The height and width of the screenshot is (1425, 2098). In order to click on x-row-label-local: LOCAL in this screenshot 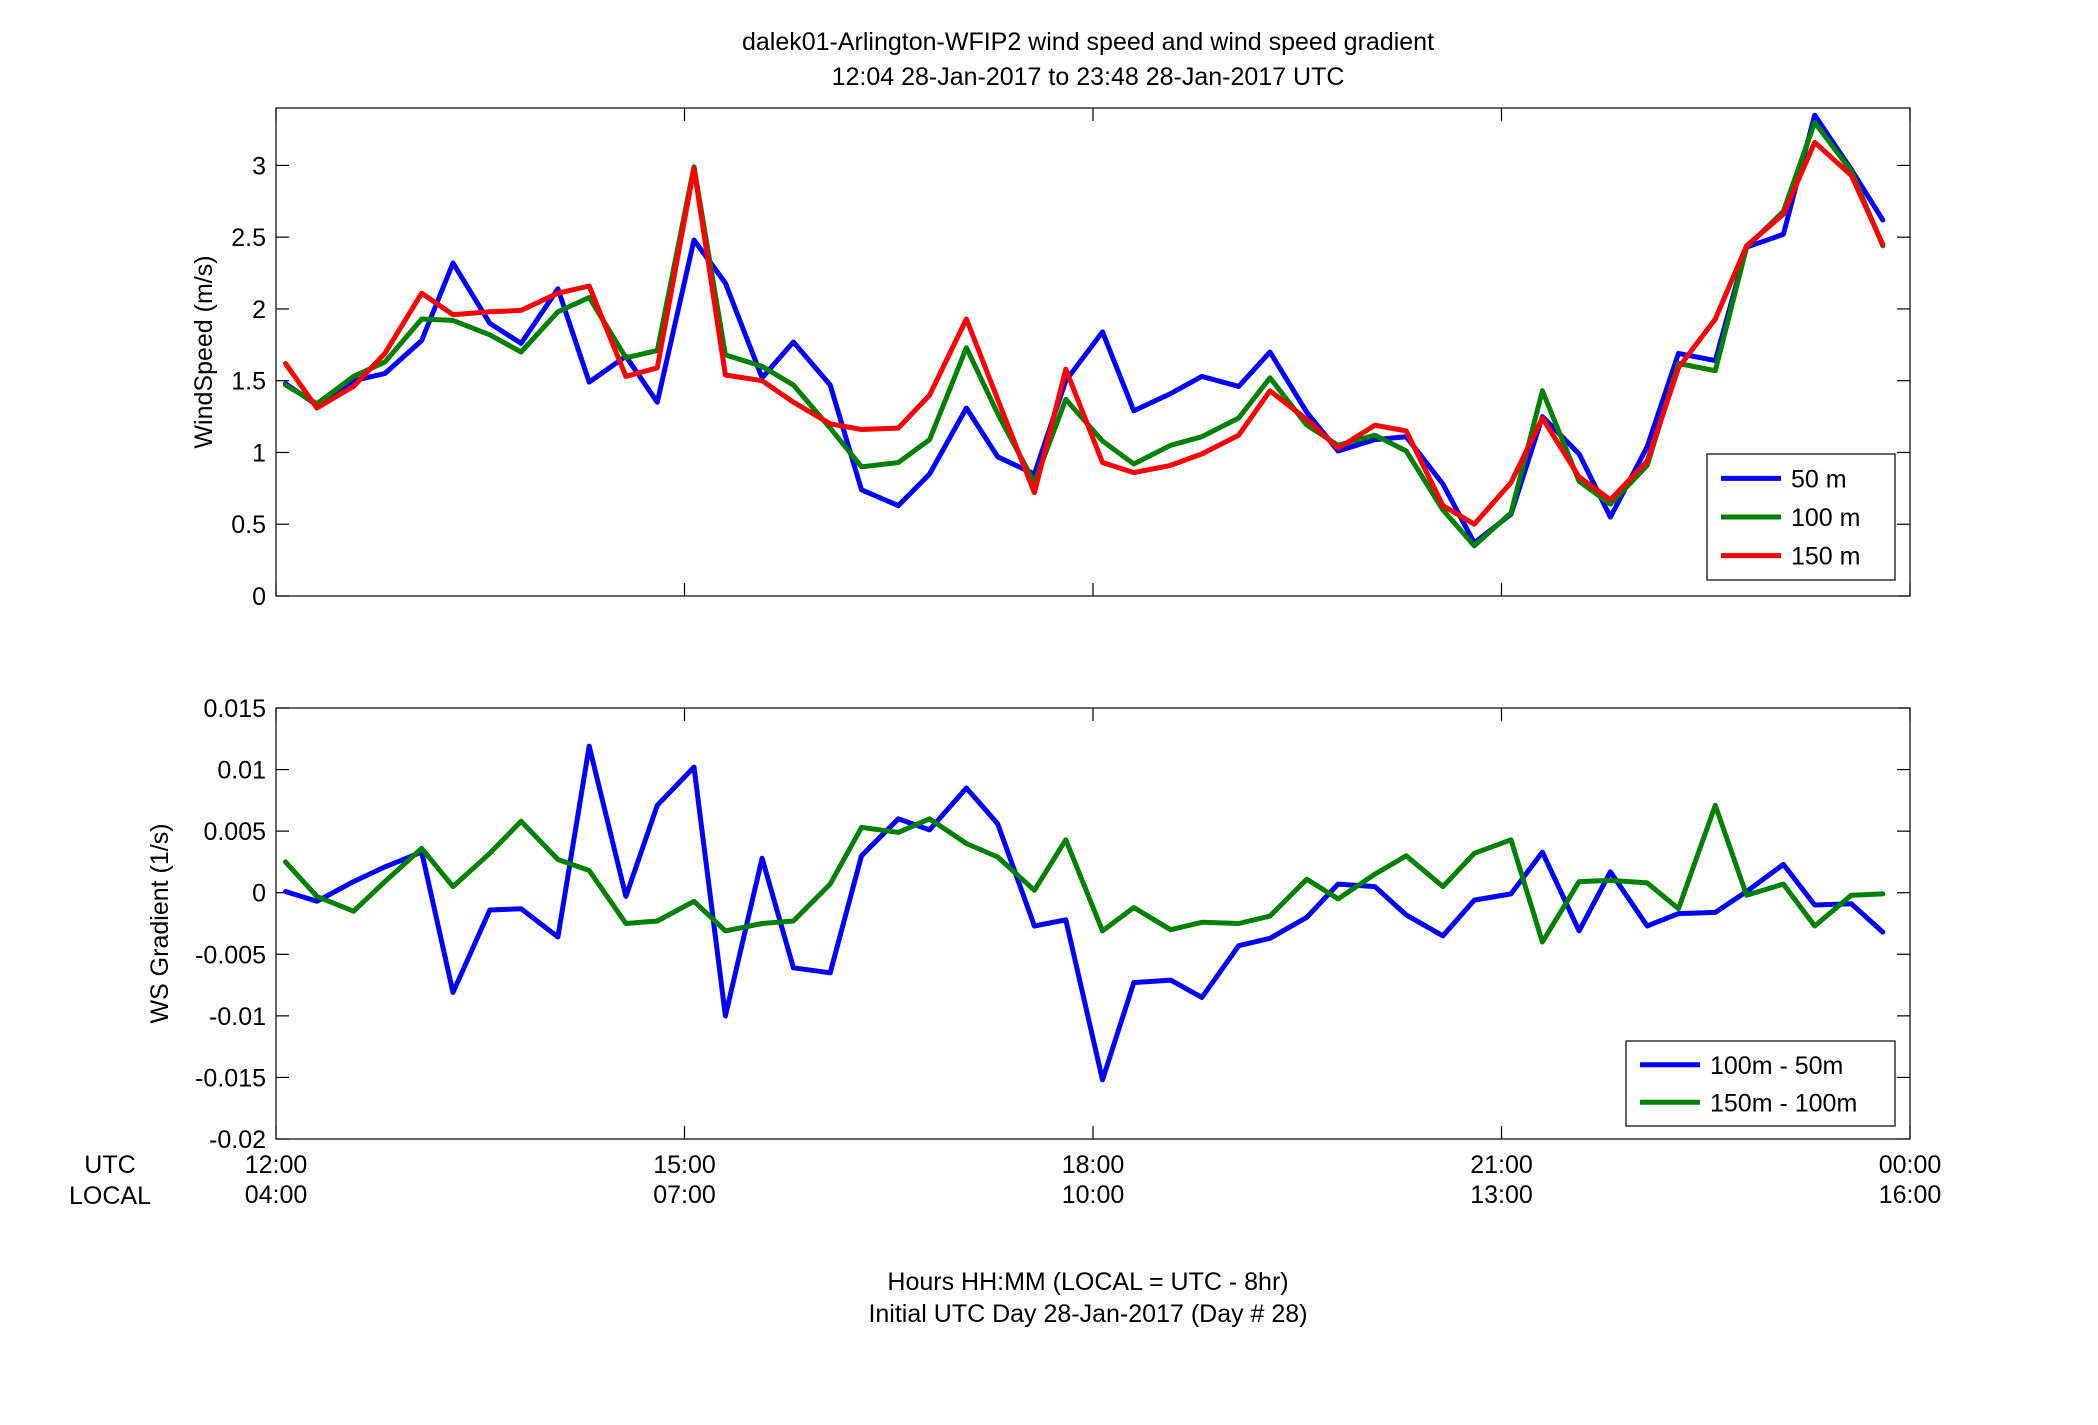, I will do `click(110, 1196)`.